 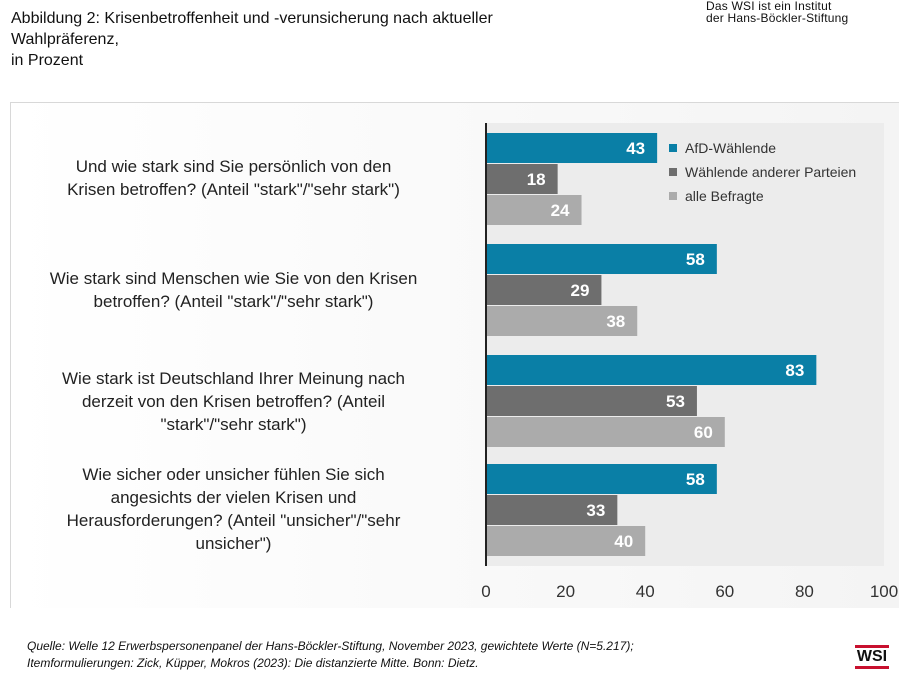 I want to click on x-tick-label: 60, so click(x=724, y=591).